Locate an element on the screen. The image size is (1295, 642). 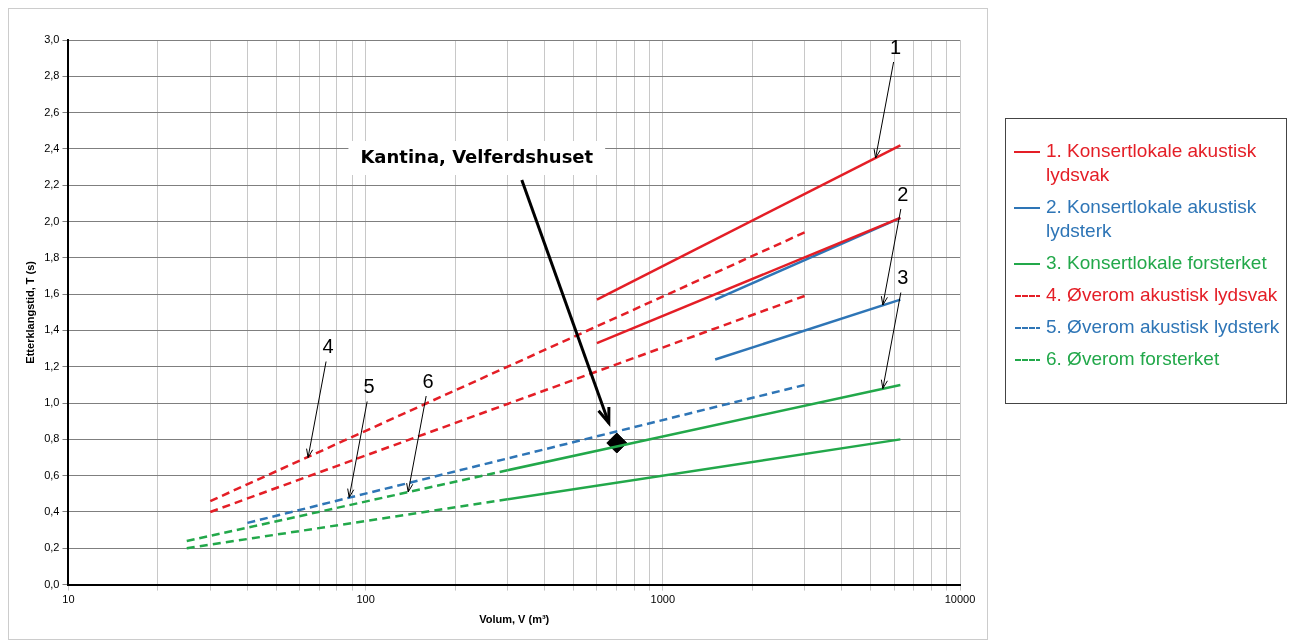
x-tick-label: 1000 is located at coordinates (663, 599).